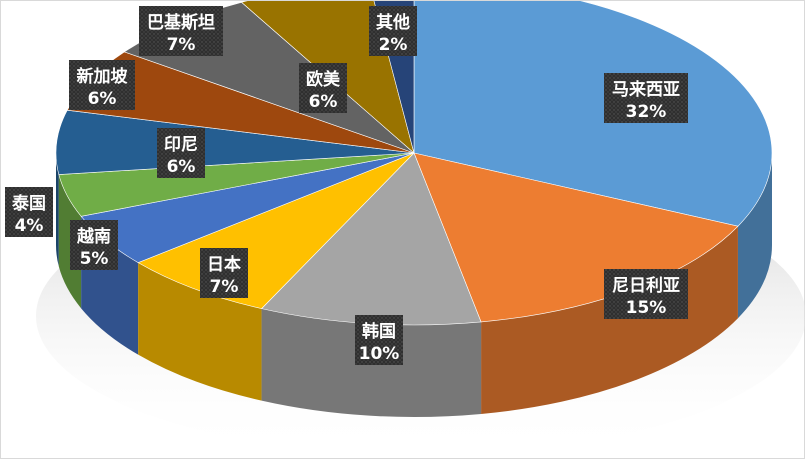  What do you see at coordinates (379, 354) in the screenshot?
I see `percentage-label: 10%` at bounding box center [379, 354].